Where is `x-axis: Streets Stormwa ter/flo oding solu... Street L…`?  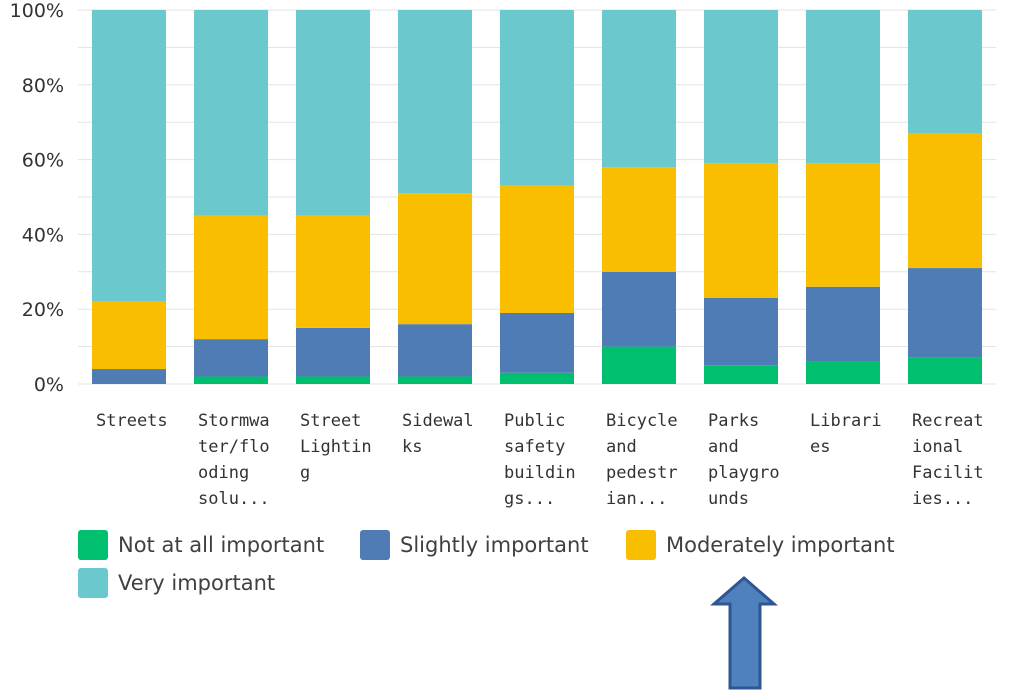
x-axis: Streets Stormwa ter/flo oding solu... Street L… is located at coordinates (540, 460).